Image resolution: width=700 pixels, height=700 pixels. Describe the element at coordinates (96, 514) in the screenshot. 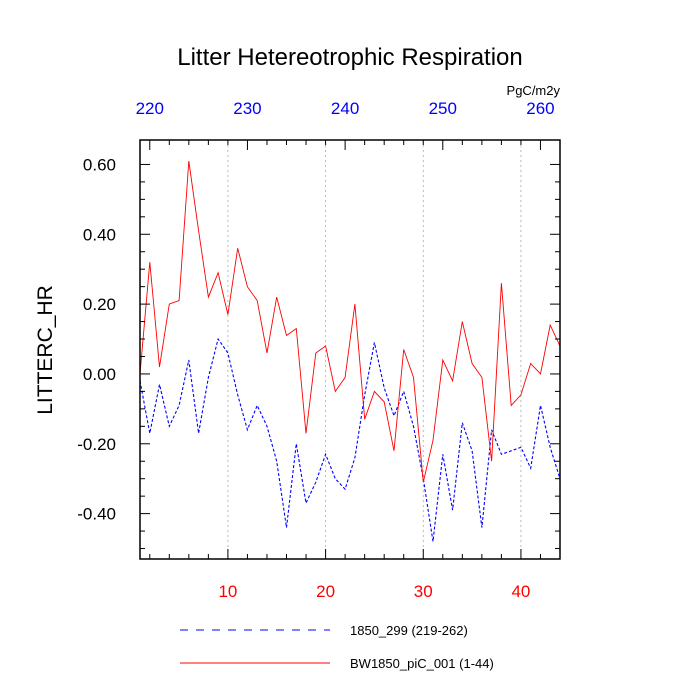

I see `y-tick-label: -0.40` at that location.